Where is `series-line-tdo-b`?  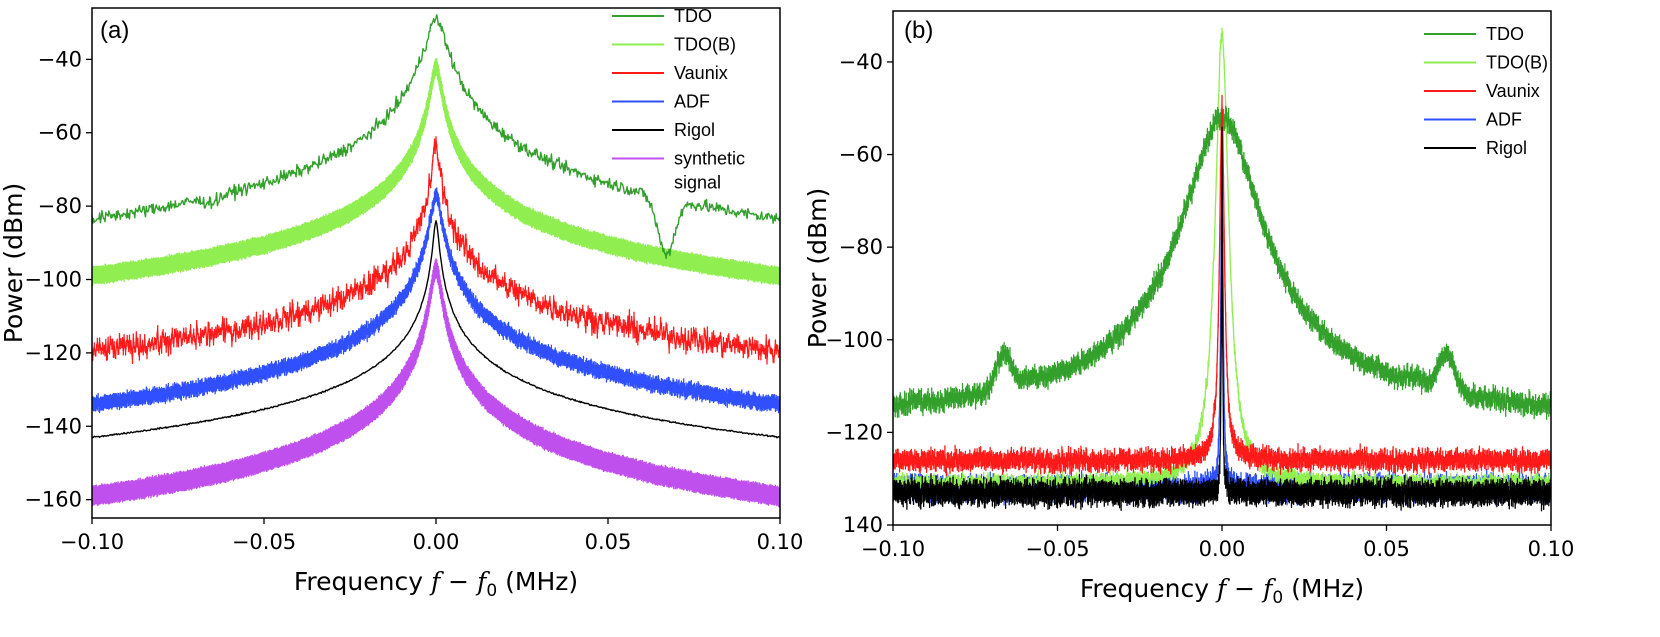
series-line-tdo-b is located at coordinates (436, 171).